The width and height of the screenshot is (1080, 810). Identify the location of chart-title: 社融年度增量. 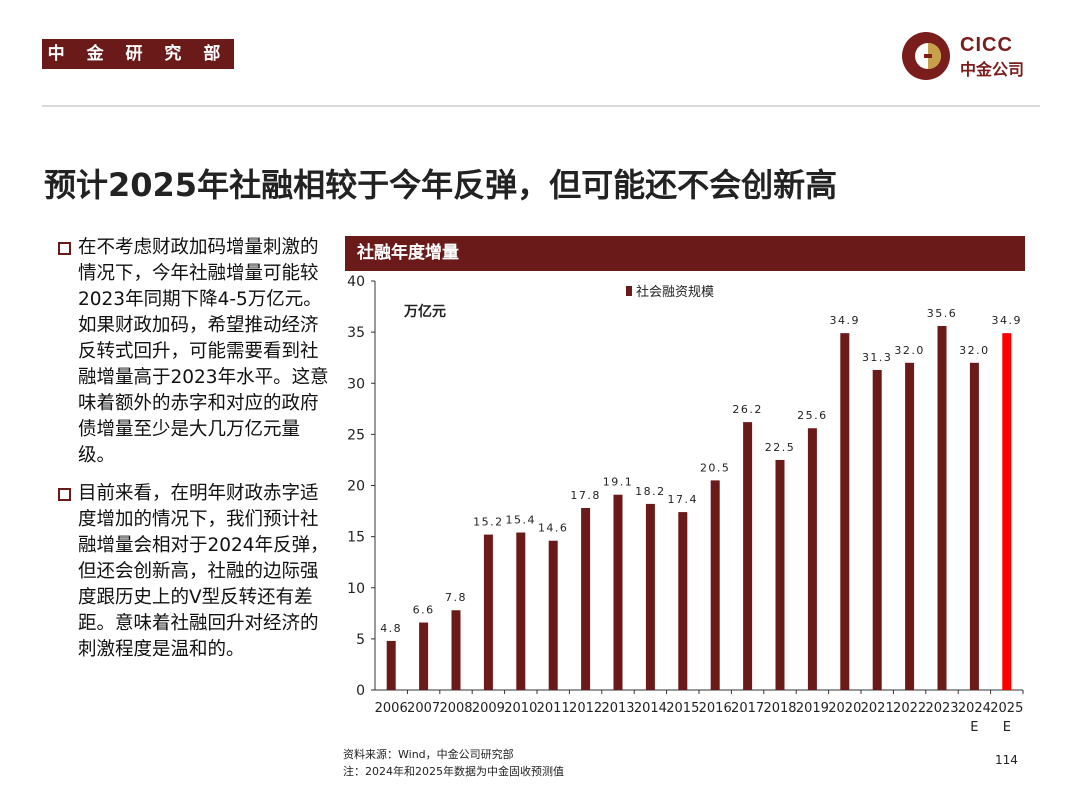
(685, 253).